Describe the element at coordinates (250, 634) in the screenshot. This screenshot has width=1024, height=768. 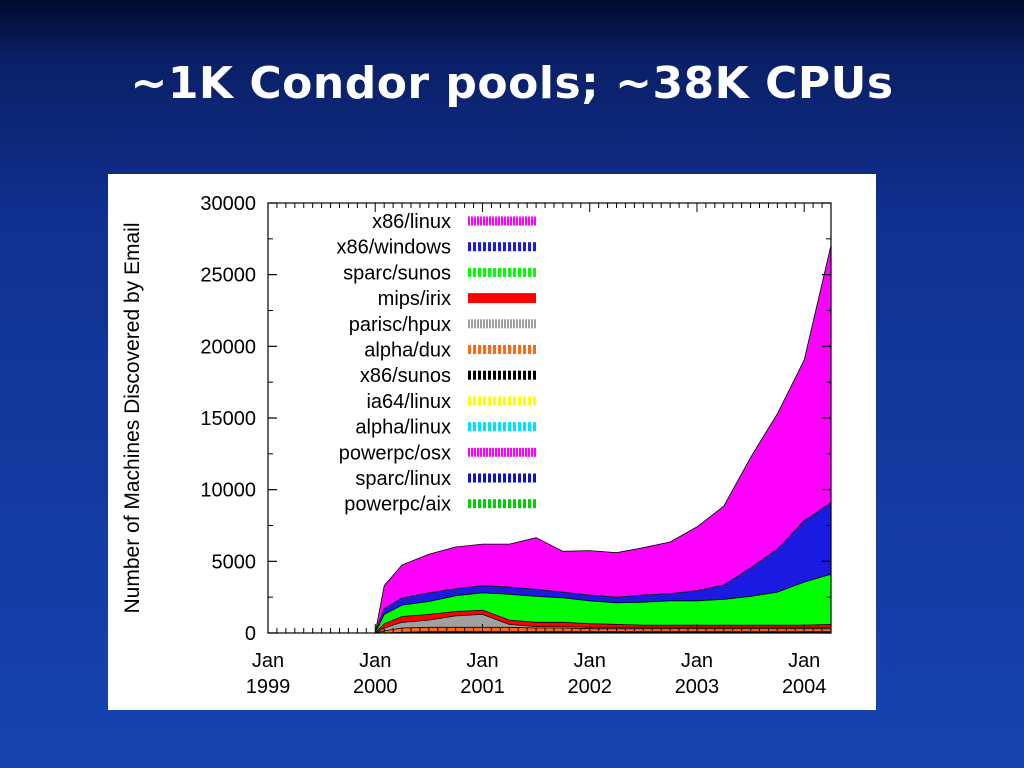
I see `y-tick-label: 0` at that location.